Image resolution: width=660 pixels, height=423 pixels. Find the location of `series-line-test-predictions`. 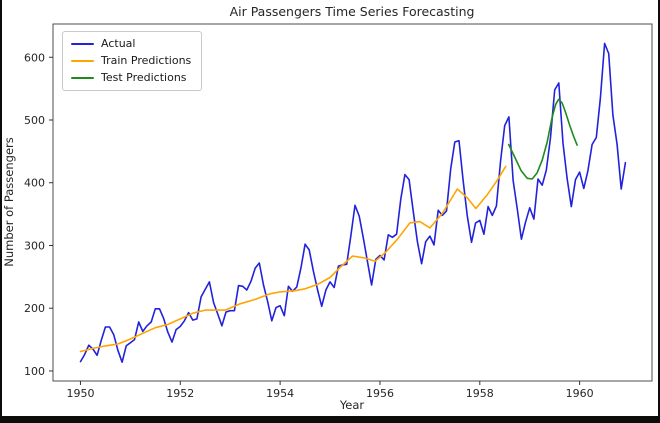

series-line-test-predictions is located at coordinates (542, 139).